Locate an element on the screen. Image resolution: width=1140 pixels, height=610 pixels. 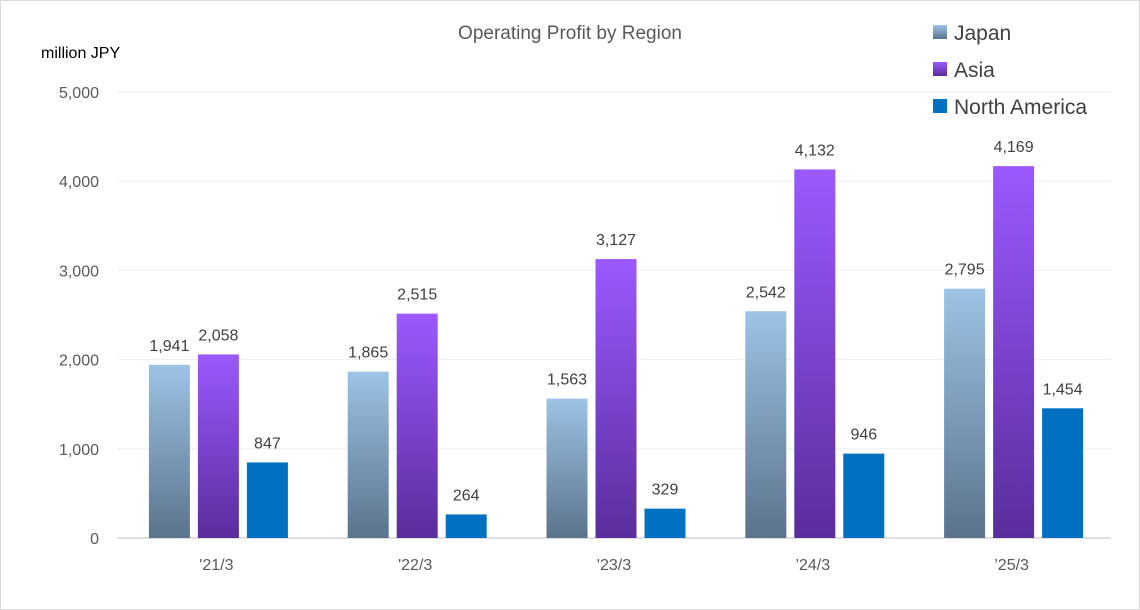
data-label-japan: 2,795 is located at coordinates (965, 270).